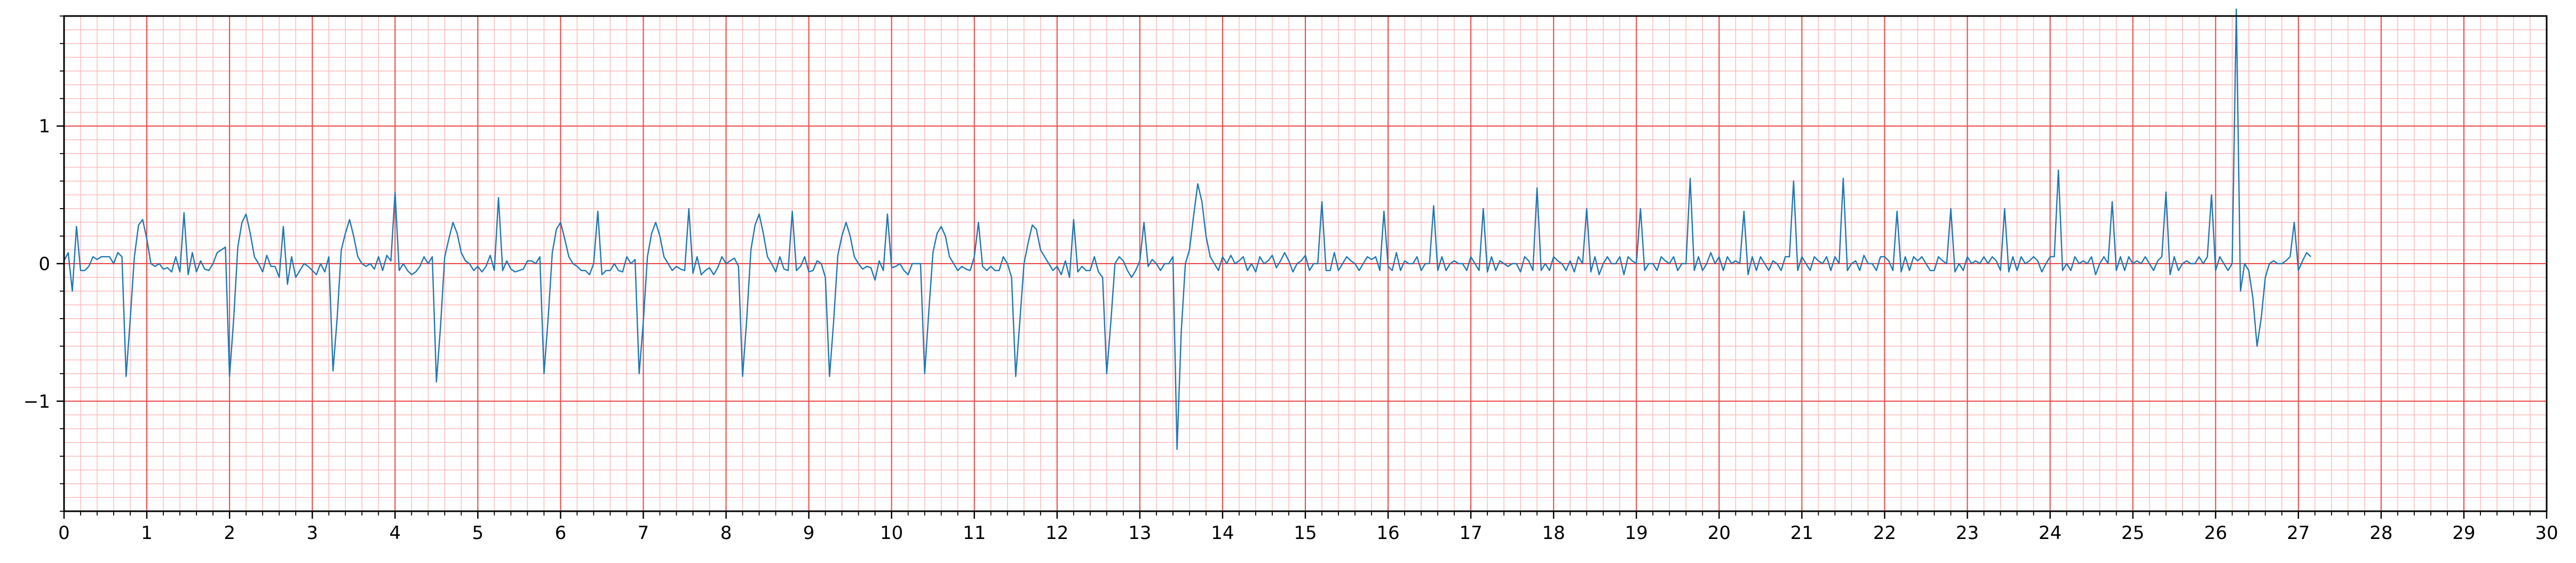 The height and width of the screenshot is (563, 2576). Describe the element at coordinates (395, 533) in the screenshot. I see `x-tick-label: 4` at that location.